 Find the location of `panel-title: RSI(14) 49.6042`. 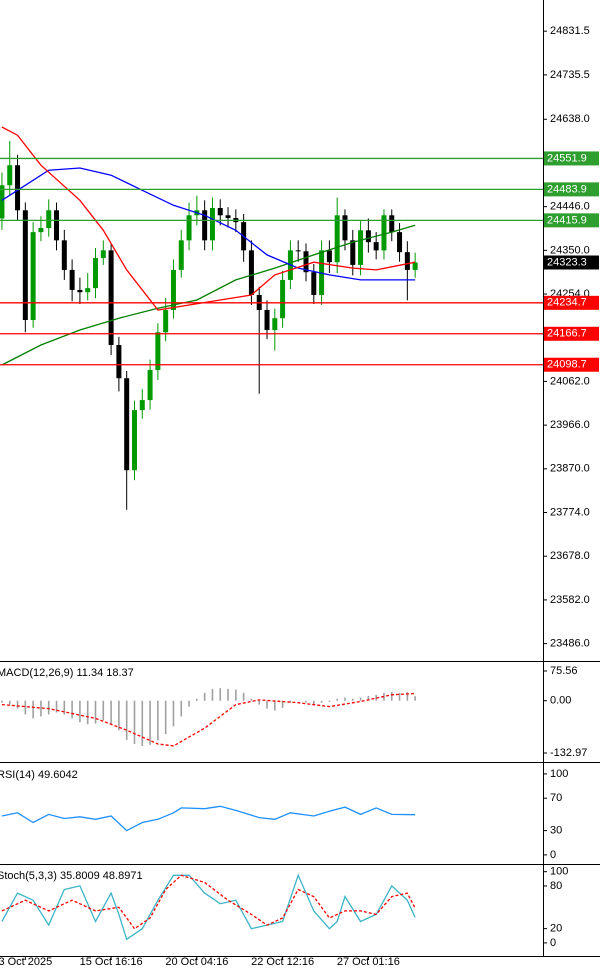

panel-title: RSI(14) 49.6042 is located at coordinates (39, 775).